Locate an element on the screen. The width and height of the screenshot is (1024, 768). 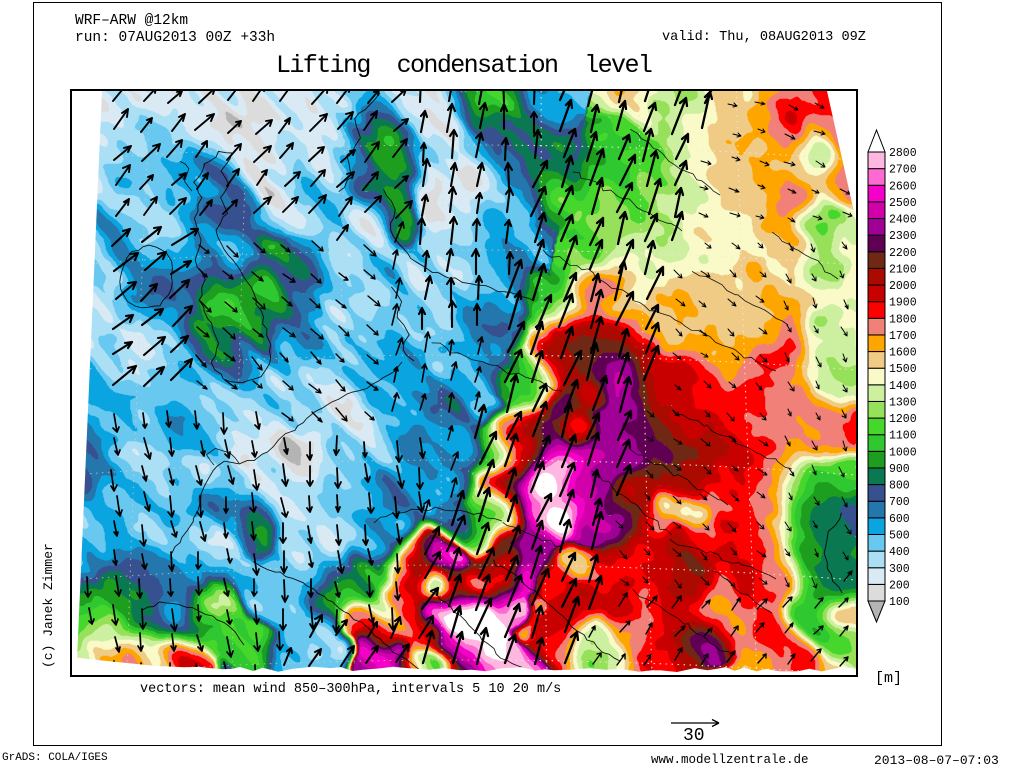
svg-text: 2300 is located at coordinates (903, 236).